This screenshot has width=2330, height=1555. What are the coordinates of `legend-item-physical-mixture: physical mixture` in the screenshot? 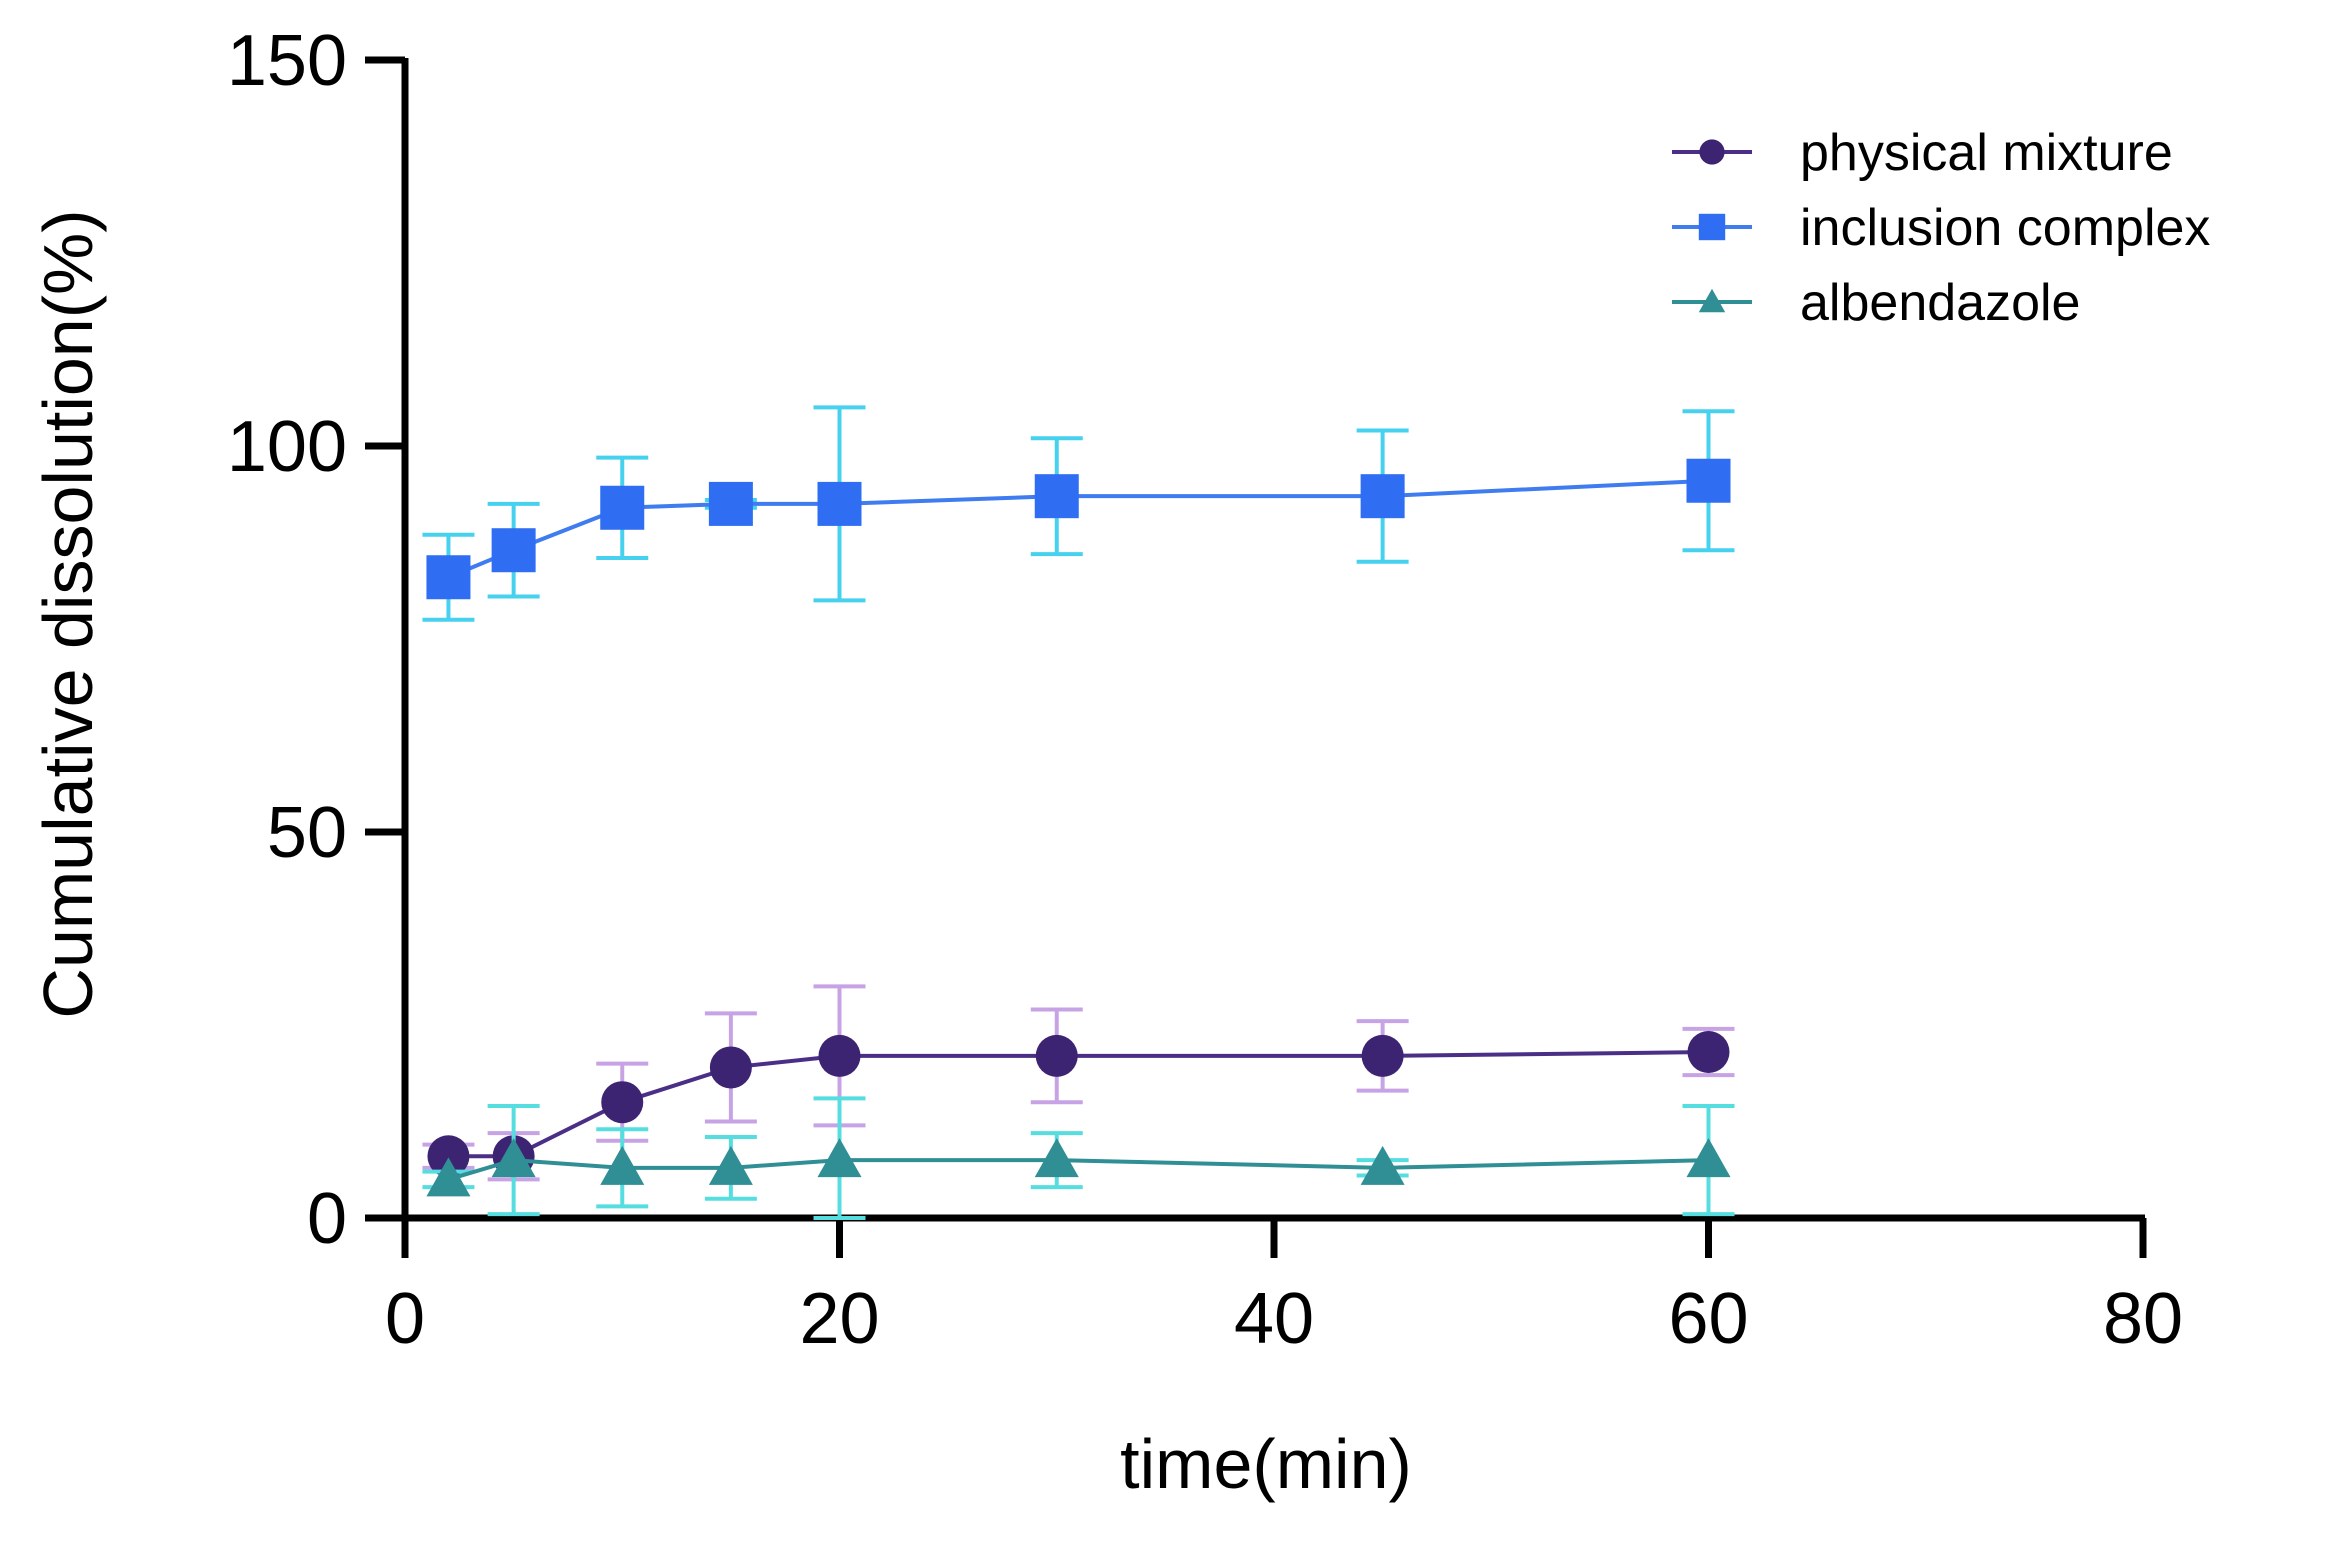 It's located at (1922, 153).